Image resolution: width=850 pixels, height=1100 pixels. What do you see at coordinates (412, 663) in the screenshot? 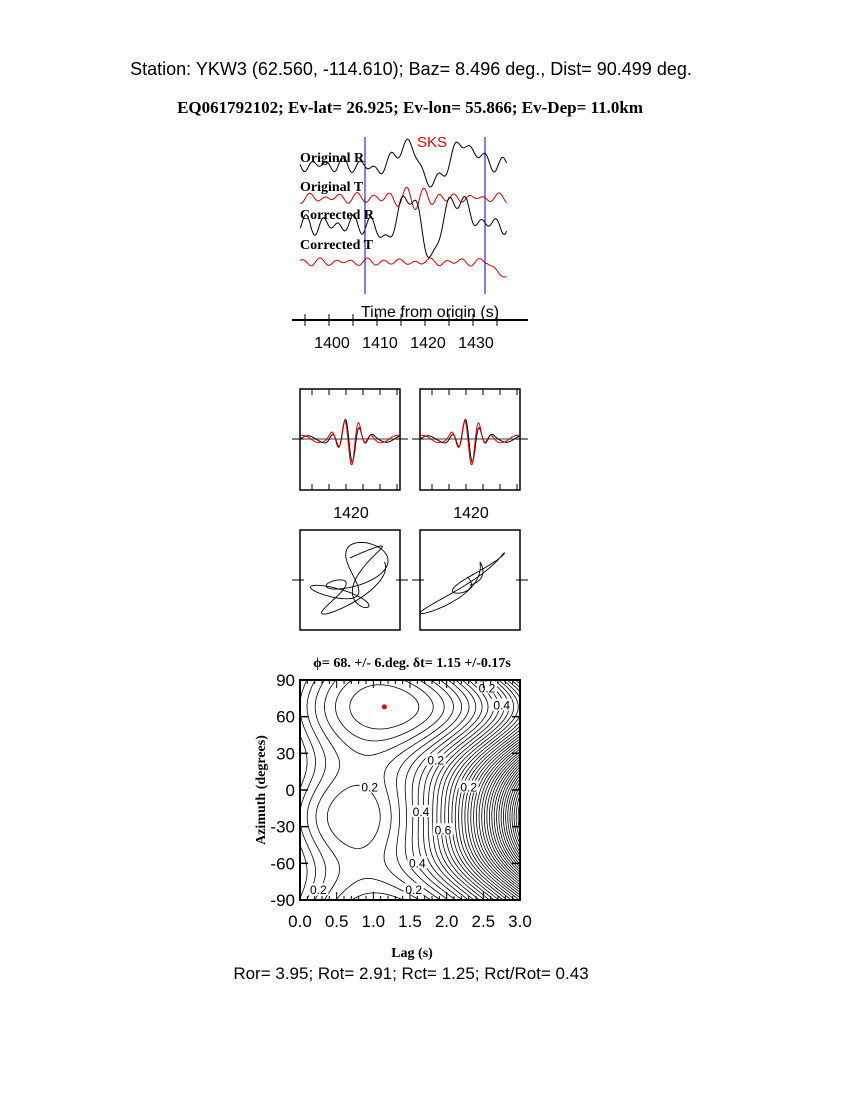
I see `contour-title: ϕ= 68. +/- 6.deg. δt= 1.15 +/-0.17s` at bounding box center [412, 663].